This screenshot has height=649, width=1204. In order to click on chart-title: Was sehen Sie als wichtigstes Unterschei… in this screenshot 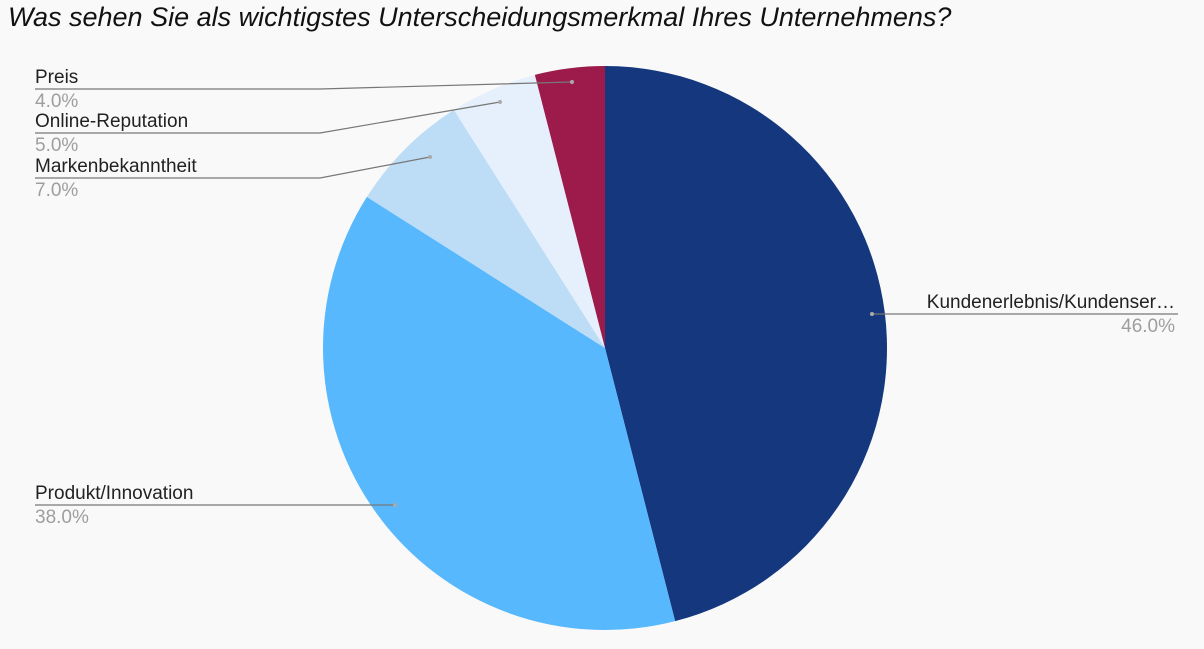, I will do `click(480, 17)`.